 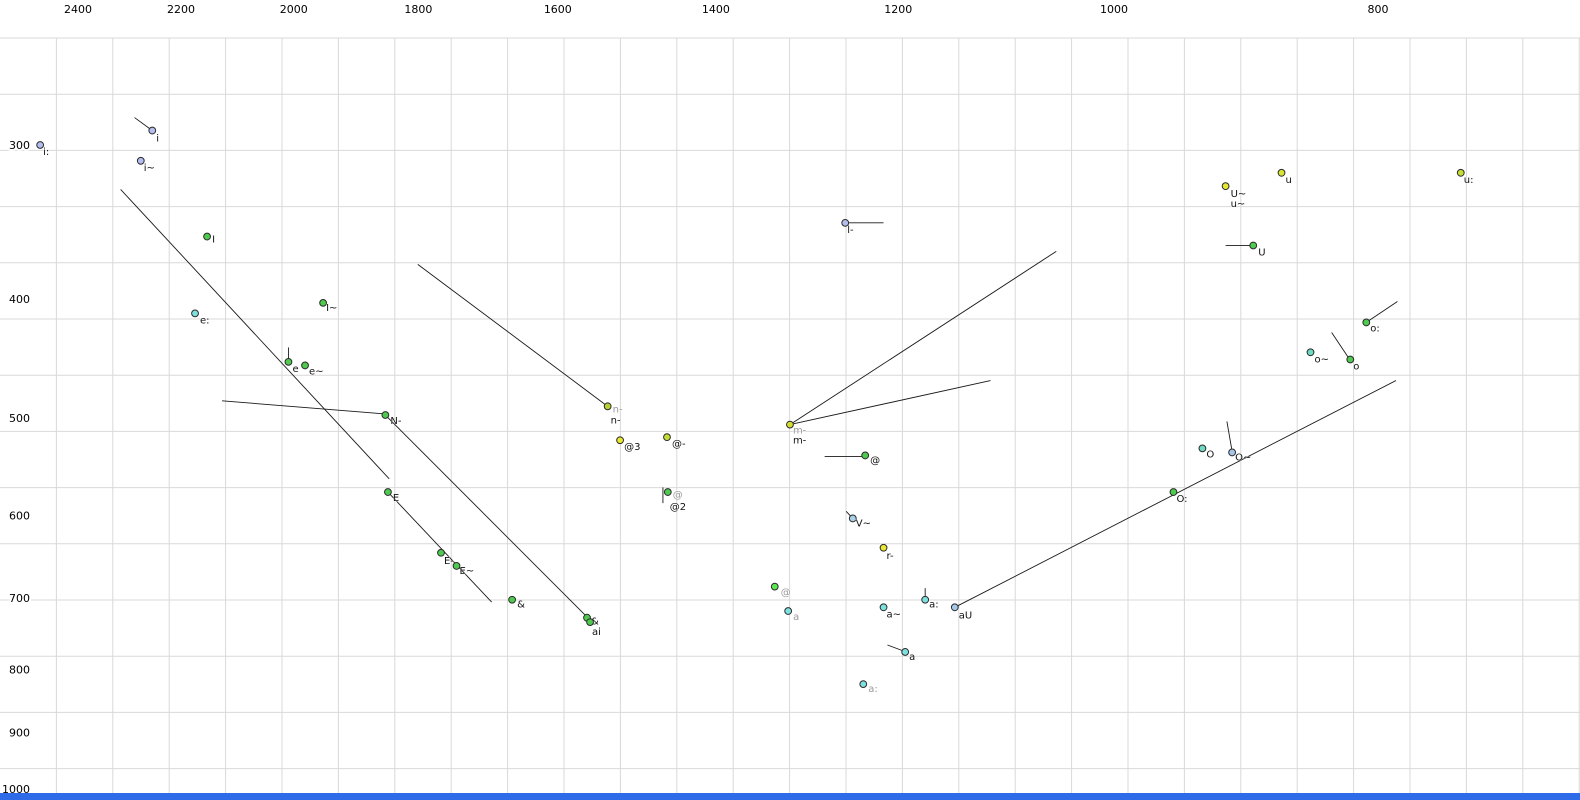 I want to click on vowel-label-u: u, so click(x=1289, y=180).